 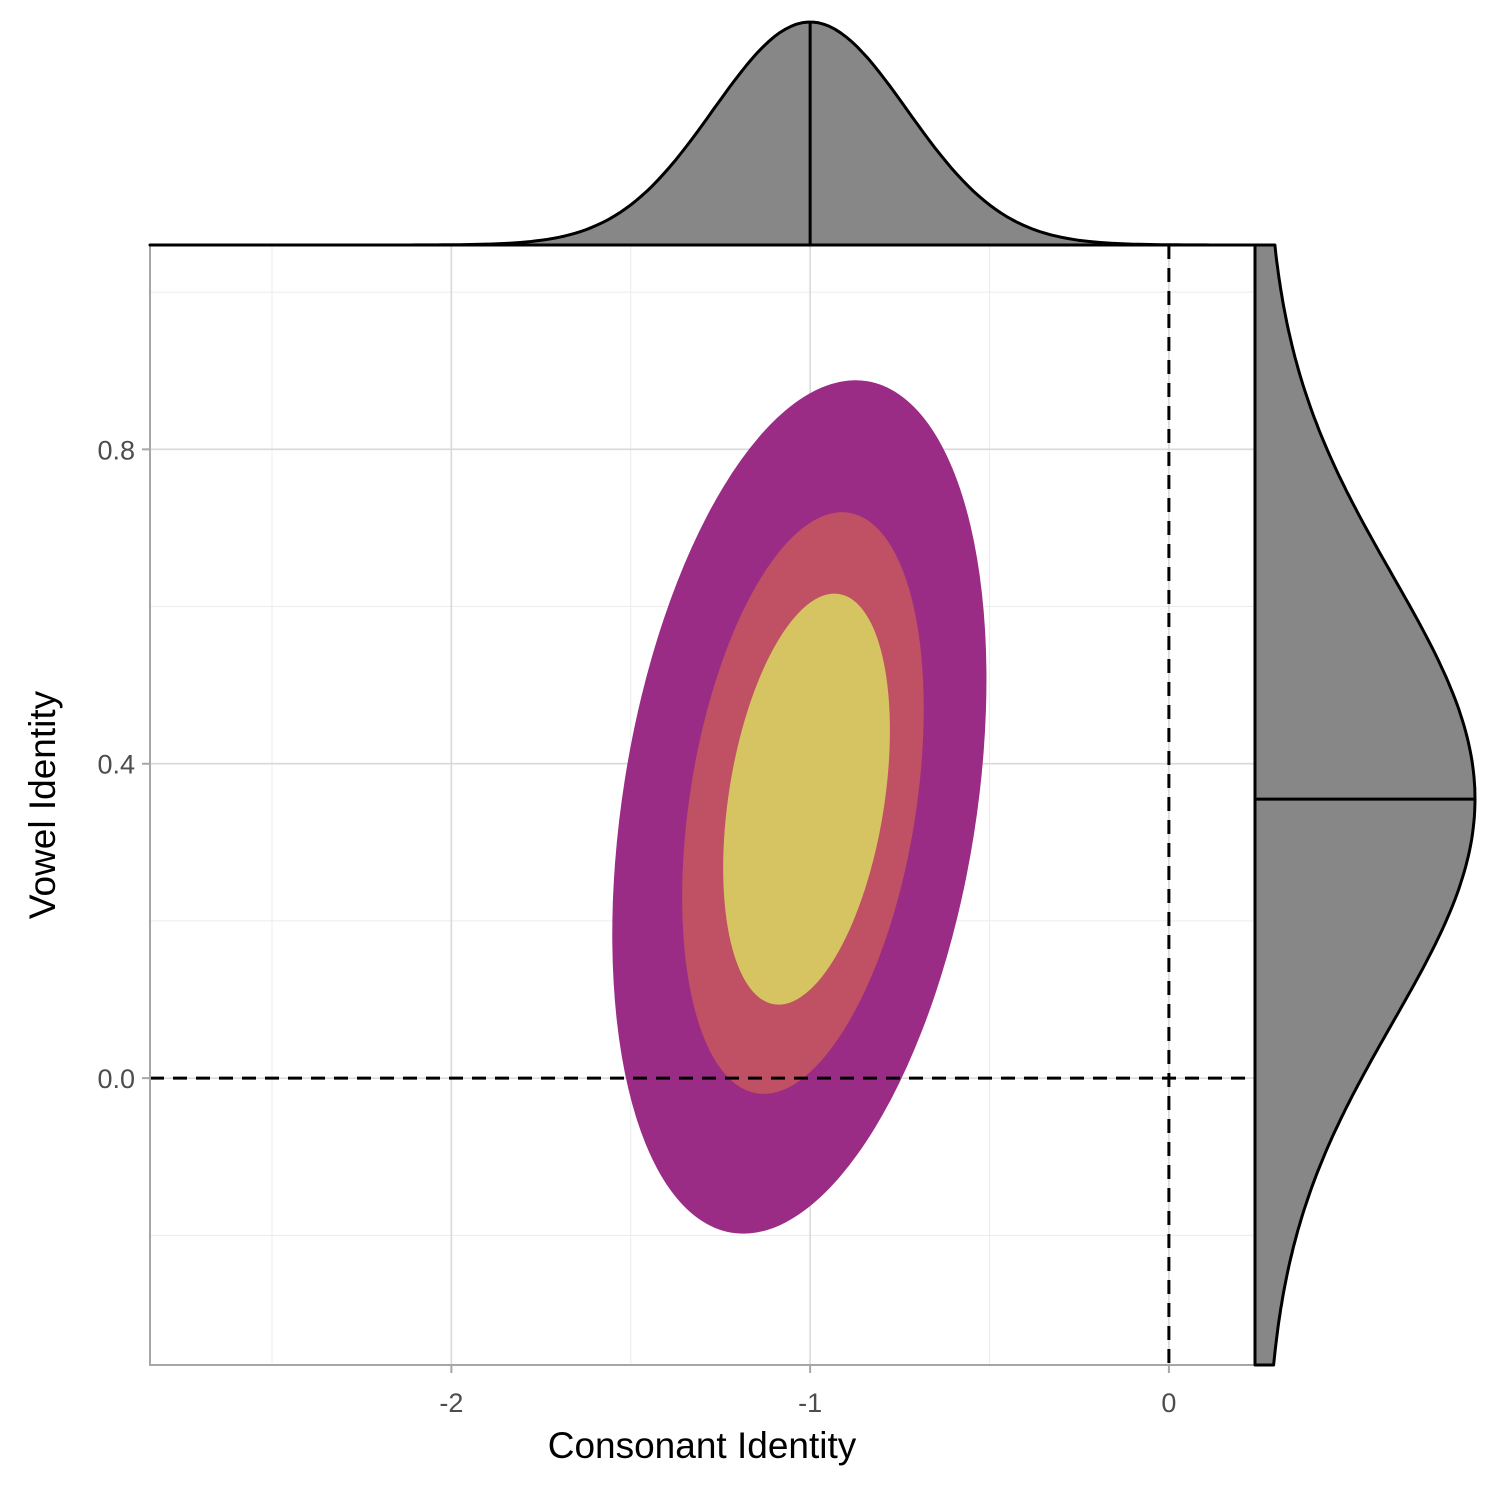 I want to click on x-axis-title: Consonant Identity, so click(x=702, y=1445).